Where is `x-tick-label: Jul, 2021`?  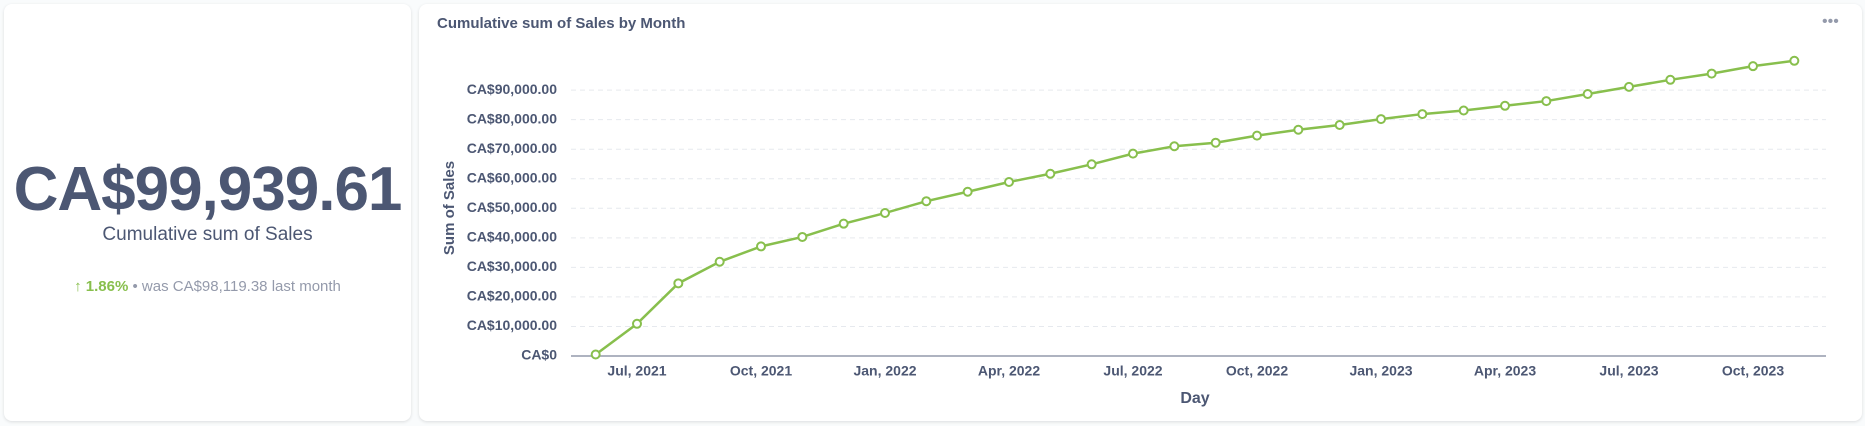
x-tick-label: Jul, 2021 is located at coordinates (636, 371).